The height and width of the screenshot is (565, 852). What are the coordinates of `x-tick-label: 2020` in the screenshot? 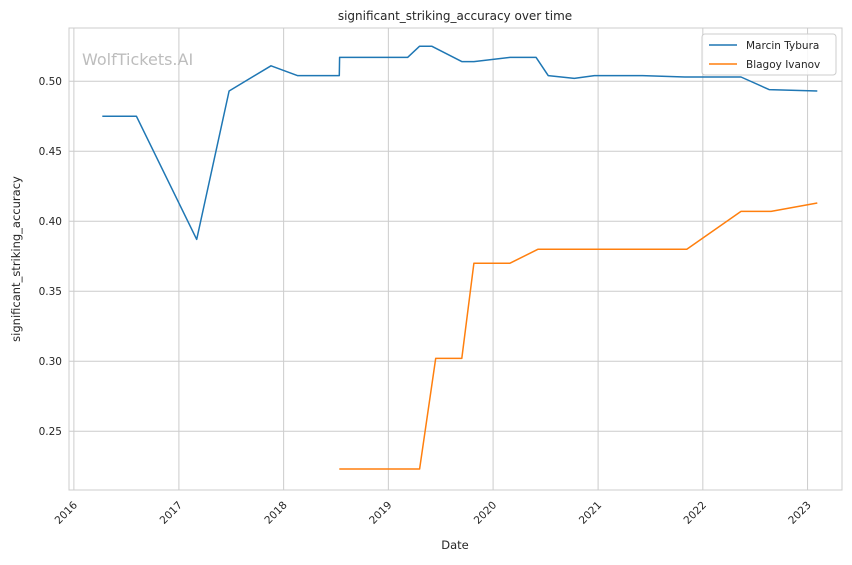 It's located at (485, 512).